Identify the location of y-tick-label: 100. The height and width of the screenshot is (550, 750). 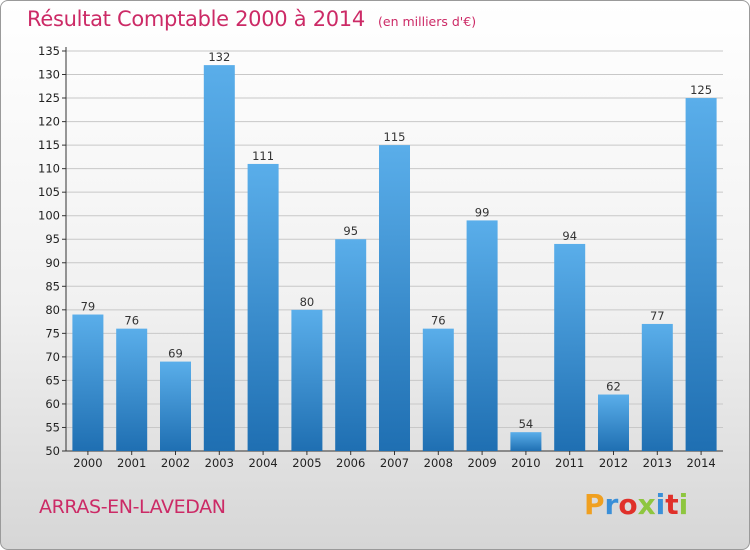
(49, 216).